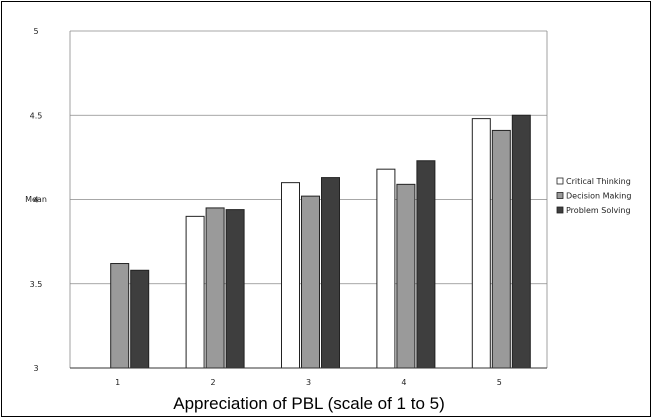  What do you see at coordinates (213, 382) in the screenshot?
I see `x-tick-label: 2` at bounding box center [213, 382].